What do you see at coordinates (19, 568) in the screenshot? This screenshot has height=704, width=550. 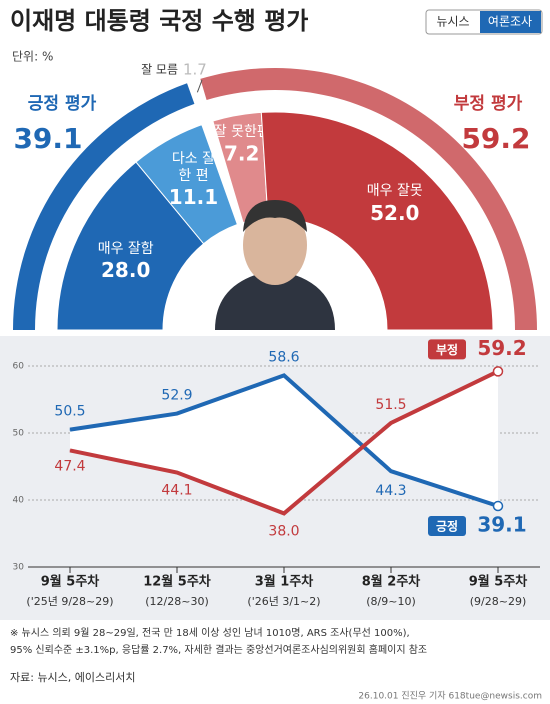 I see `y-tick-label: 30` at bounding box center [19, 568].